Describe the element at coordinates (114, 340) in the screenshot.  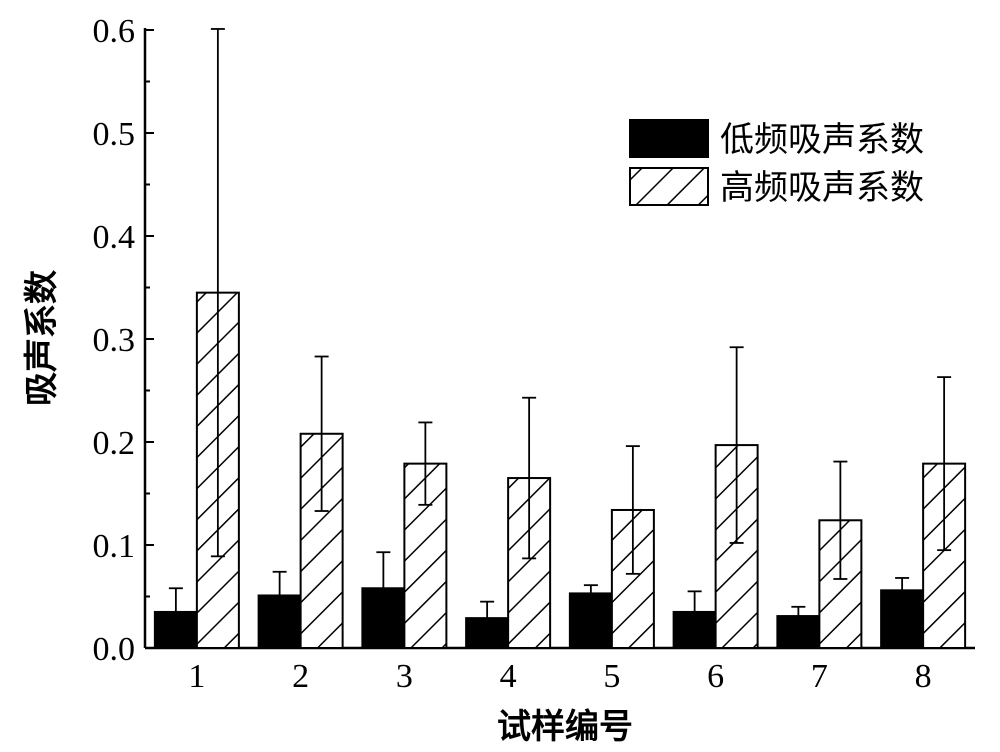
I see `y-tick-label: 0.3` at that location.